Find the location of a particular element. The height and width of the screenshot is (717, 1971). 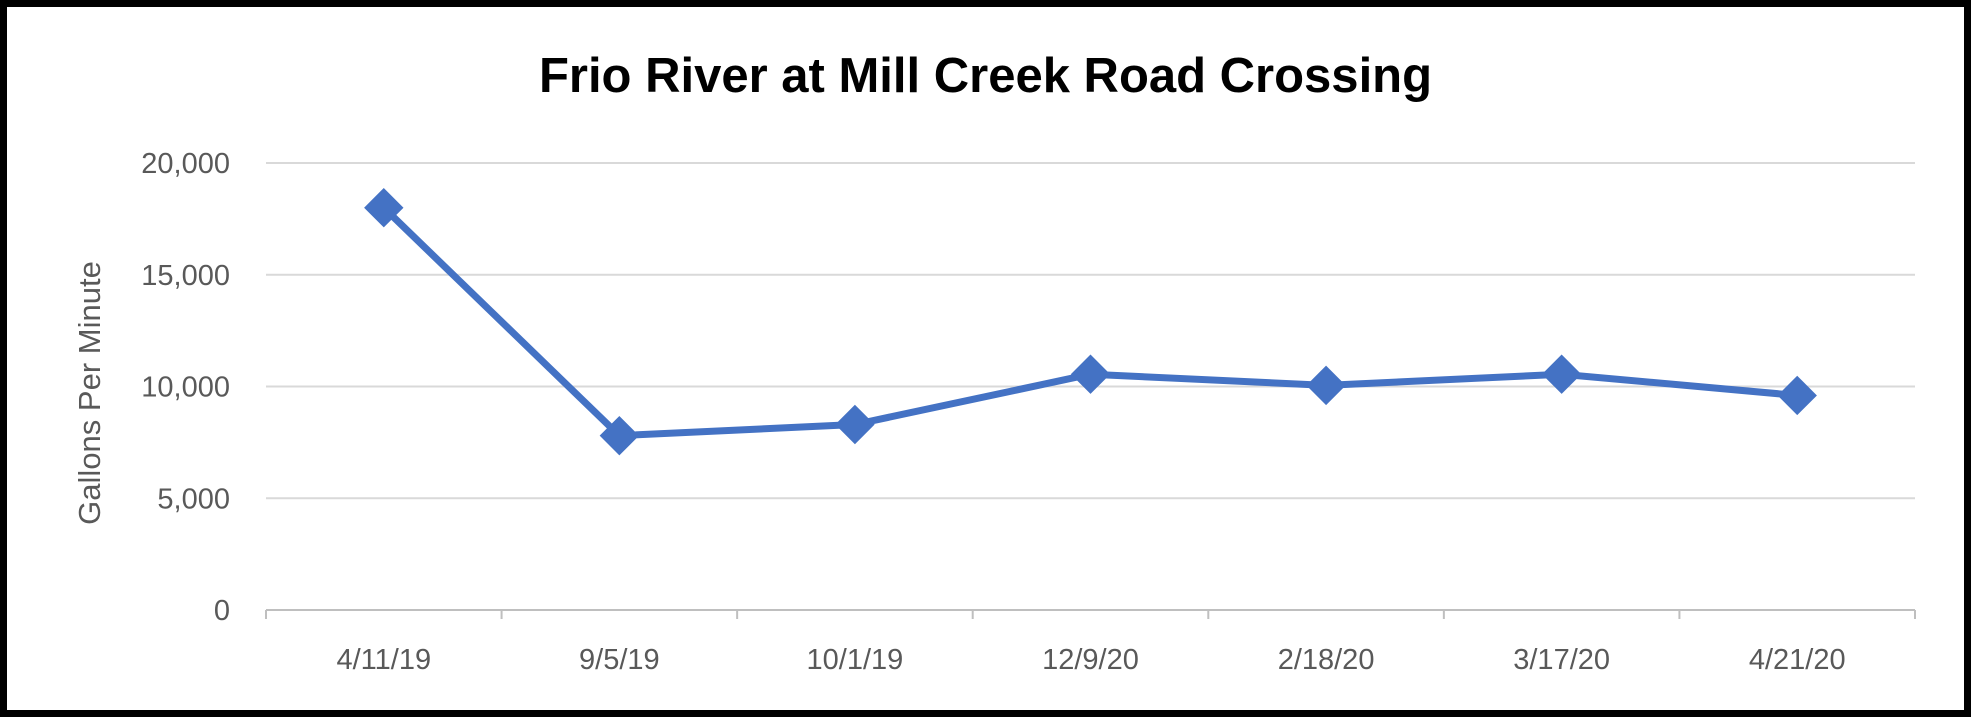

x-tick-label: 10/1/19 is located at coordinates (855, 660).